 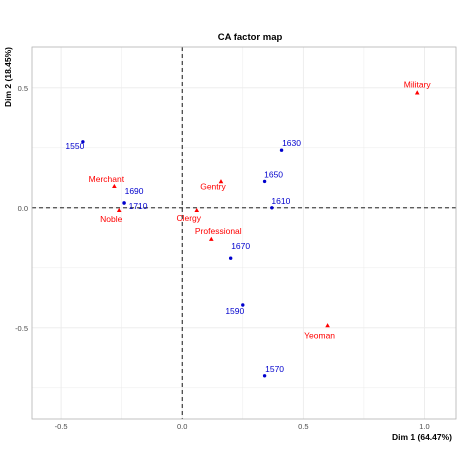 What do you see at coordinates (218, 231) in the screenshot?
I see `point-label-professional: Professional` at bounding box center [218, 231].